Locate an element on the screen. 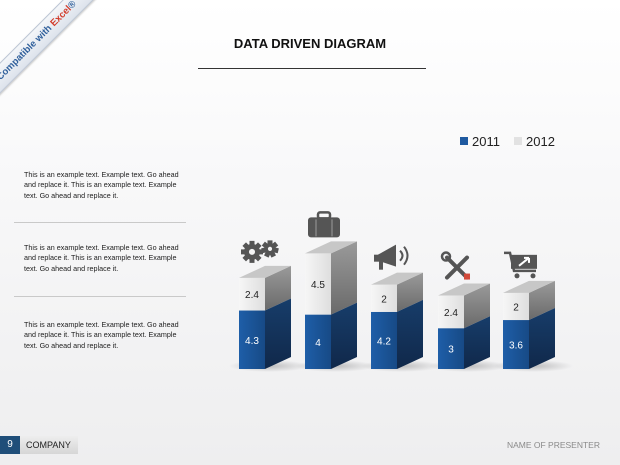 The width and height of the screenshot is (620, 465). legend-swatch-2012 is located at coordinates (518, 141).